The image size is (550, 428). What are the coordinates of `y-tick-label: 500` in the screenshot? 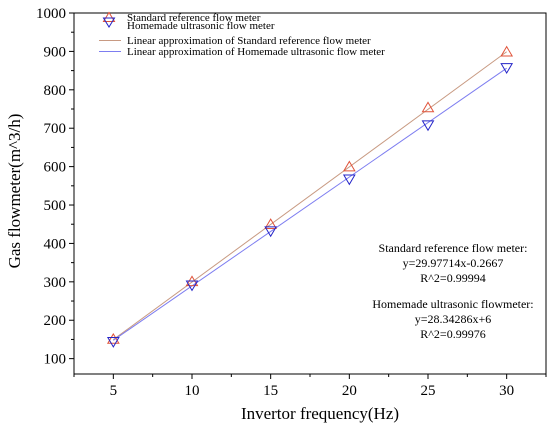 It's located at (55, 206).